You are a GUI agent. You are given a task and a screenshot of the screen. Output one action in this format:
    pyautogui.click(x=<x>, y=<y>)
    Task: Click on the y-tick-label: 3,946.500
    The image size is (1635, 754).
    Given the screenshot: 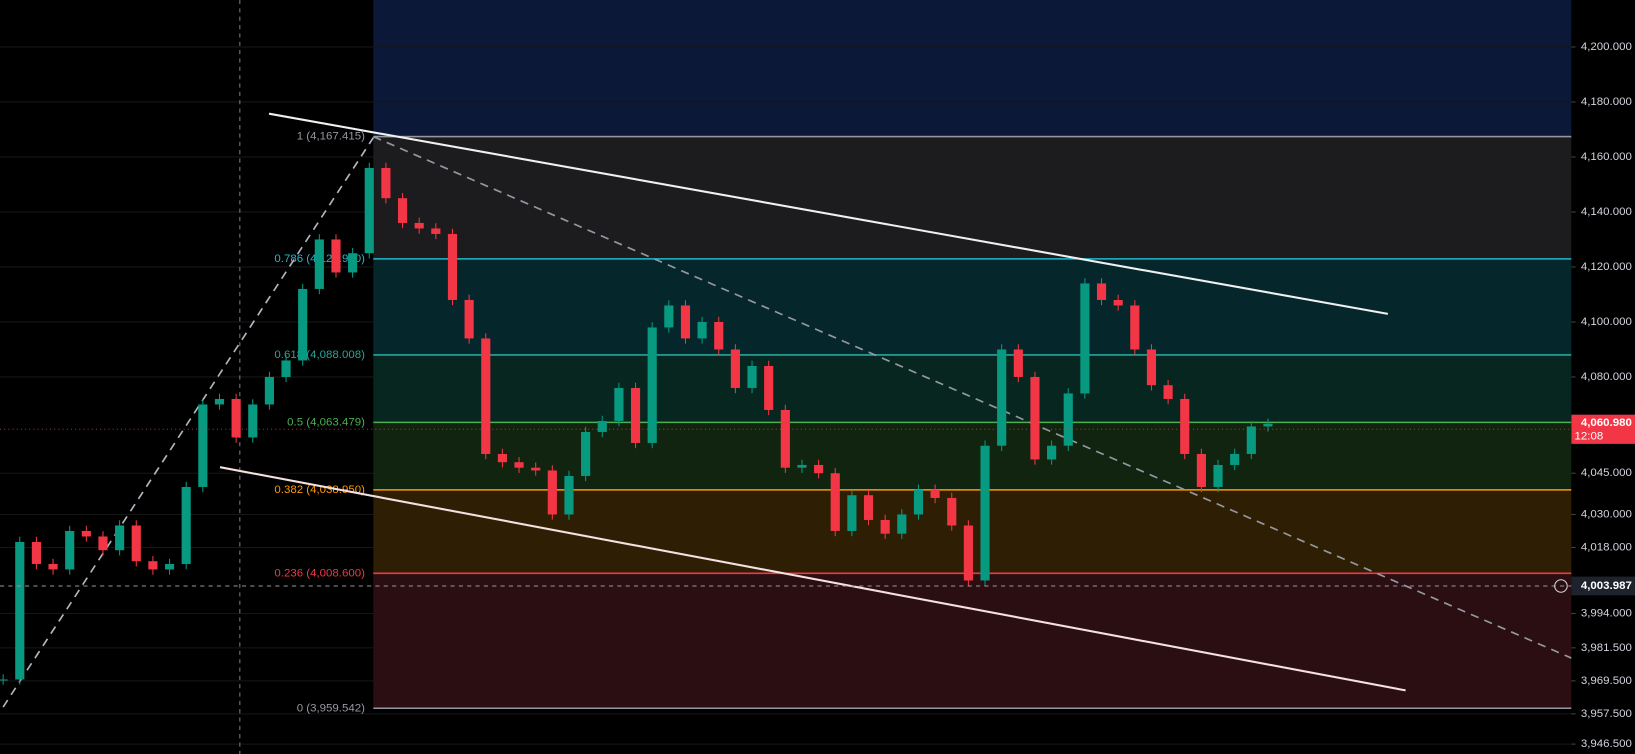 What is the action you would take?
    pyautogui.click(x=1606, y=744)
    